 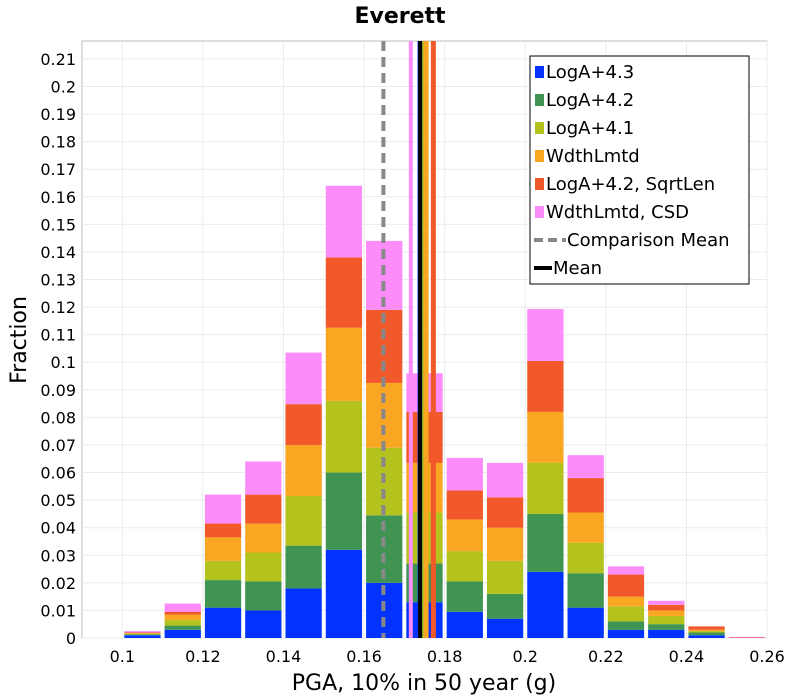 What do you see at coordinates (71, 638) in the screenshot?
I see `y-tick-label: 0` at bounding box center [71, 638].